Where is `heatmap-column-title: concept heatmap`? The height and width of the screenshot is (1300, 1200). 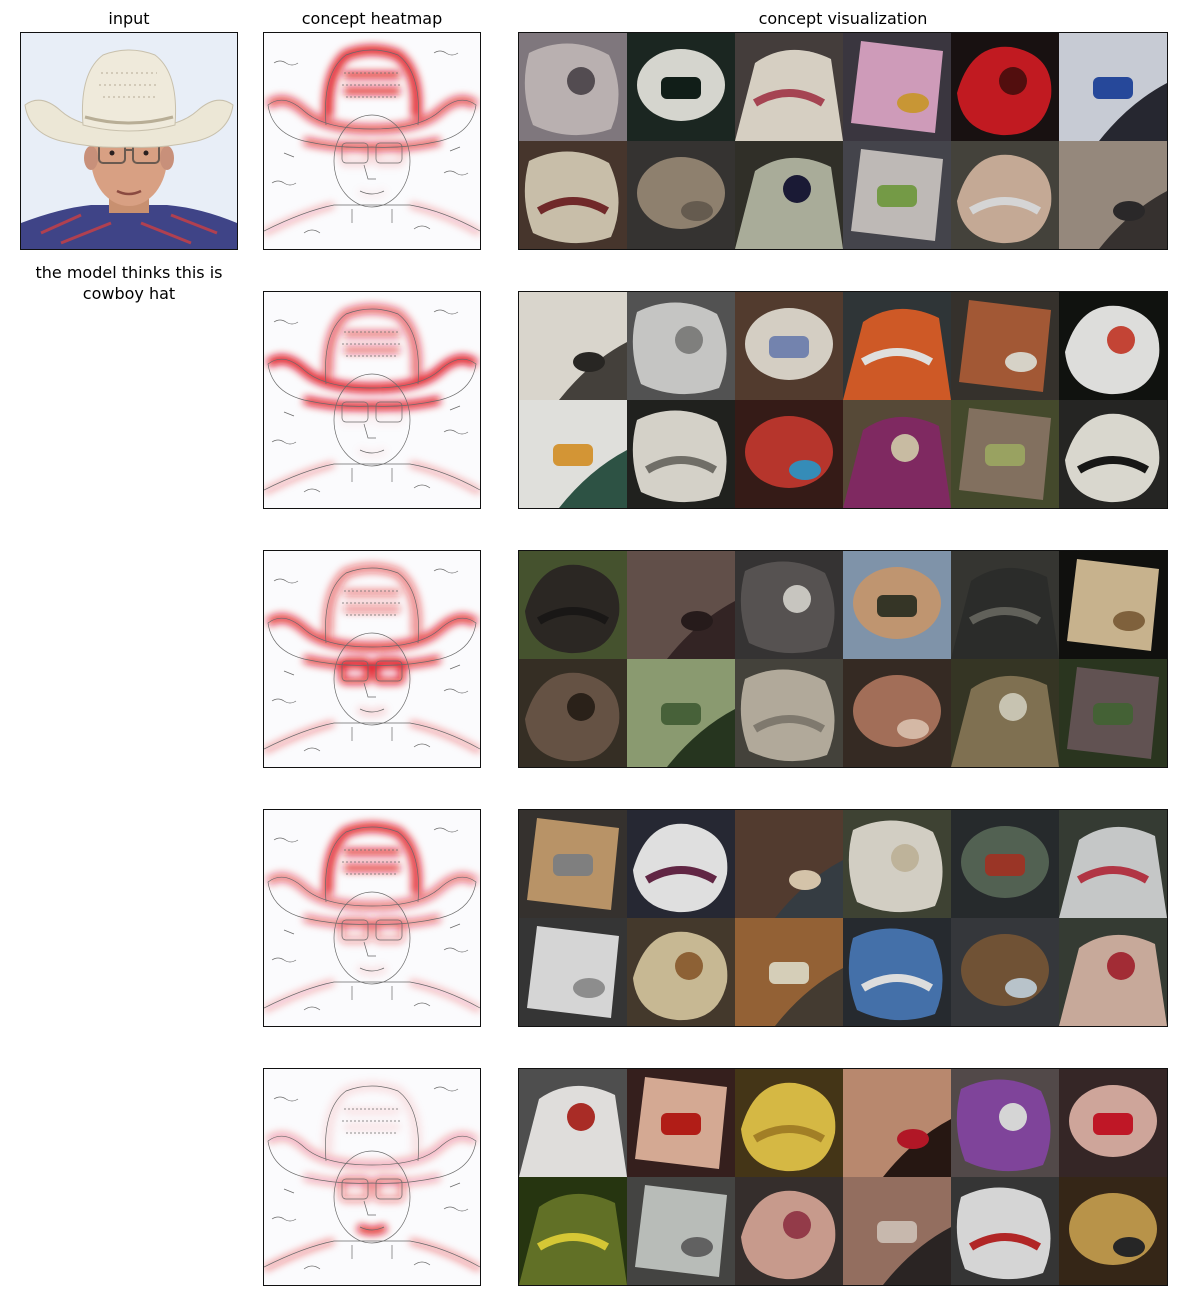
heatmap-column-title: concept heatmap is located at coordinates (372, 18).